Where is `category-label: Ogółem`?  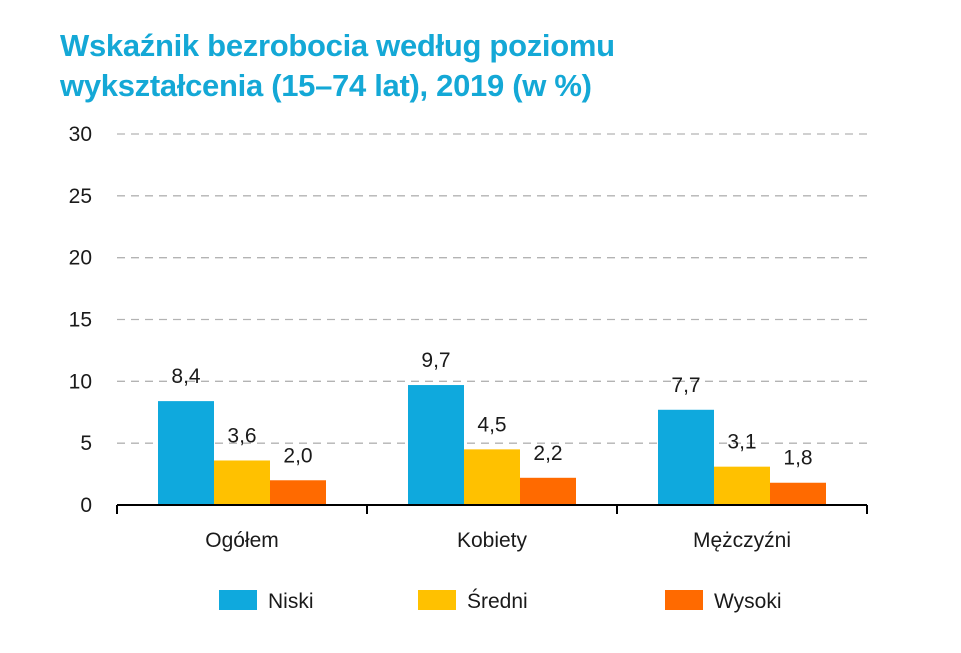
category-label: Ogółem is located at coordinates (242, 540).